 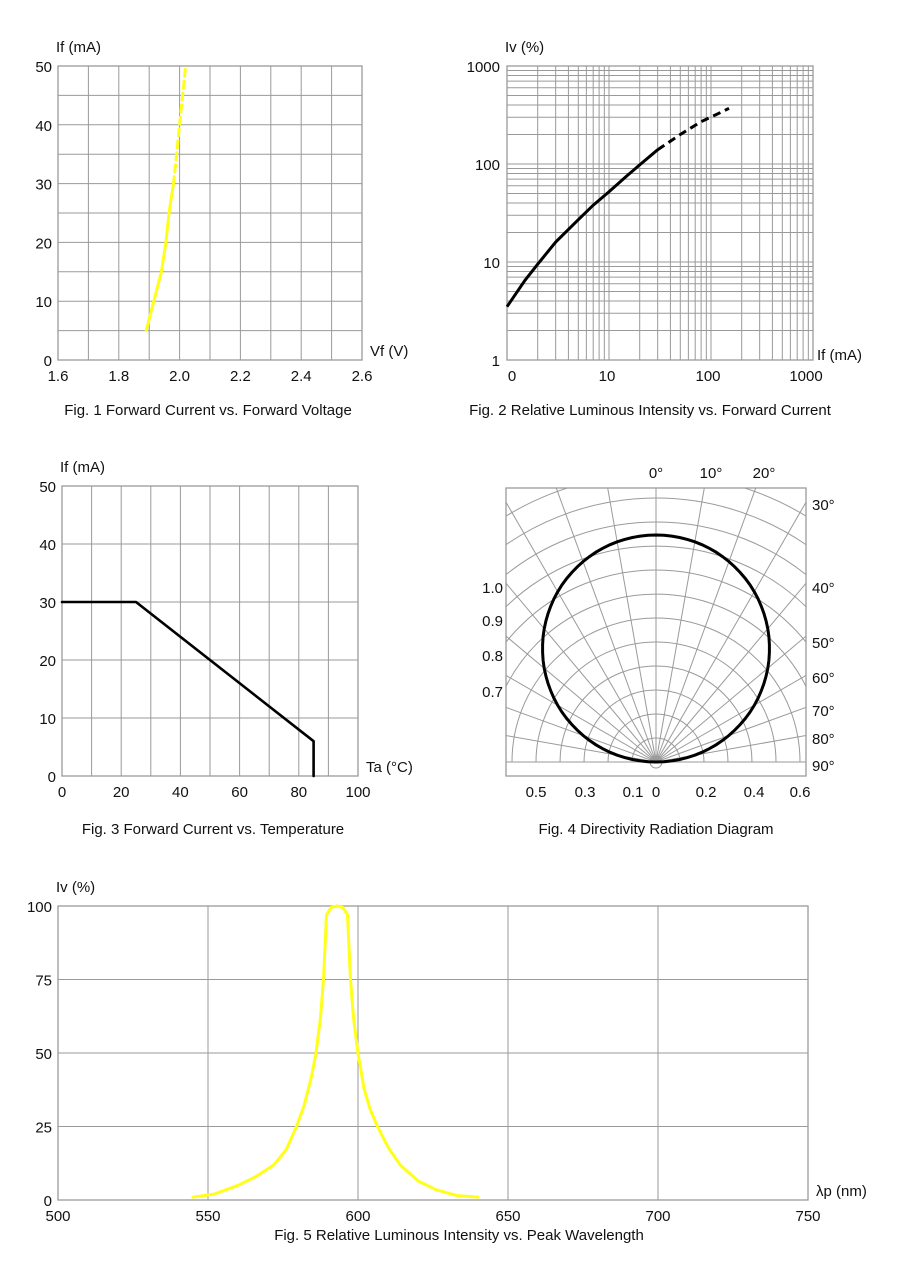 I want to click on x-axis-label: λp (nm), so click(x=841, y=1191).